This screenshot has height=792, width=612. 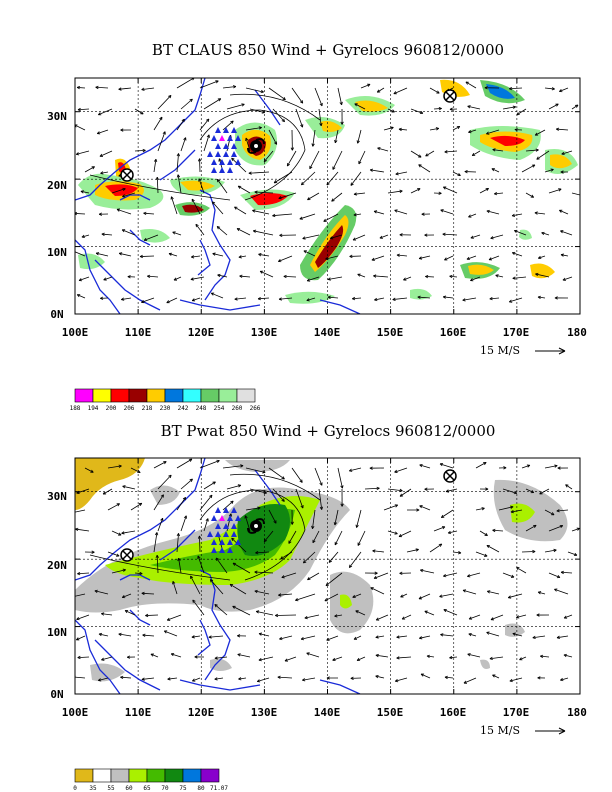 What do you see at coordinates (127, 555) in the screenshot?
I see `gyre-circle-x-icon` at bounding box center [127, 555].